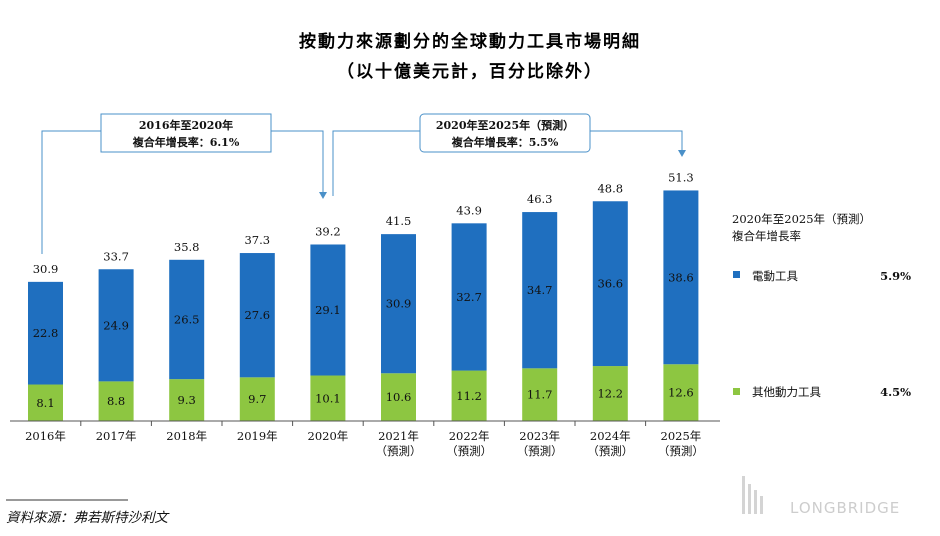  Describe the element at coordinates (540, 451) in the screenshot. I see `x-label-7-line-1: （預測）` at that location.